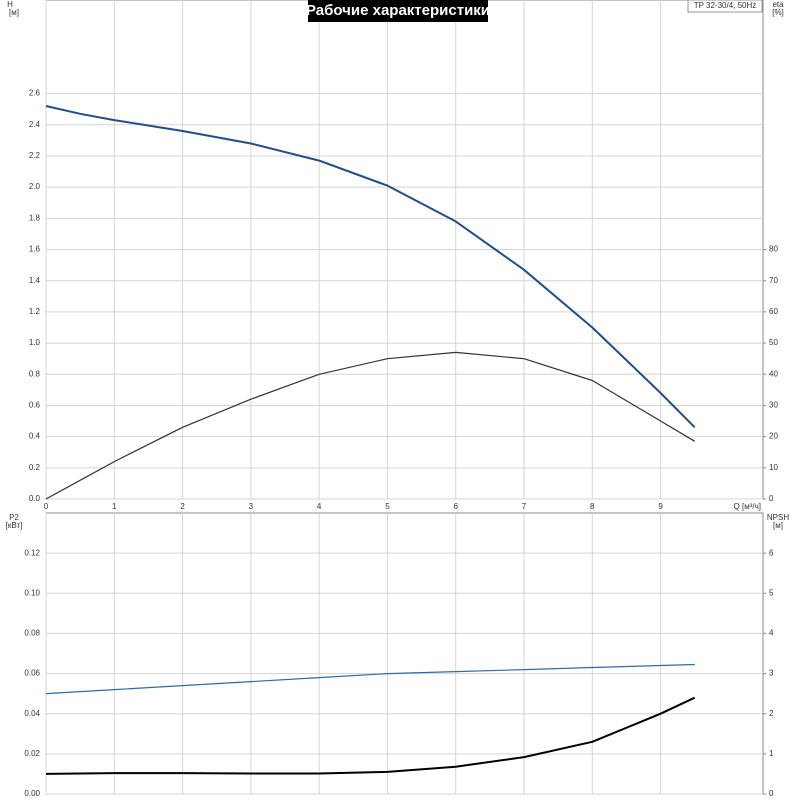 The height and width of the screenshot is (800, 800). I want to click on x-tick-label: 7, so click(524, 506).